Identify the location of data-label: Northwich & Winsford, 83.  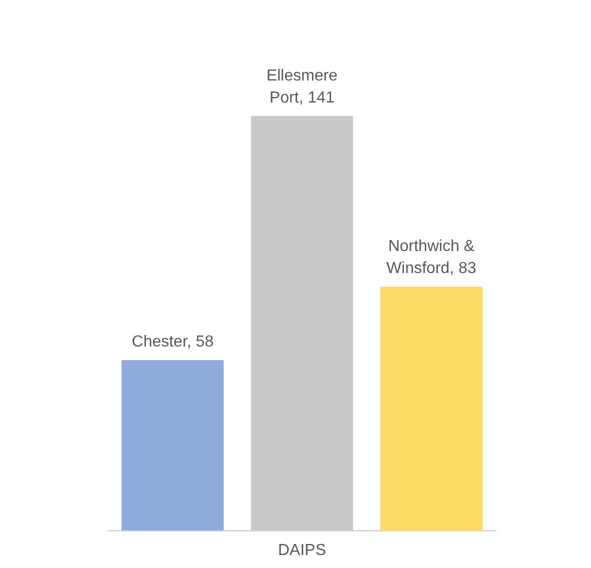
(431, 257).